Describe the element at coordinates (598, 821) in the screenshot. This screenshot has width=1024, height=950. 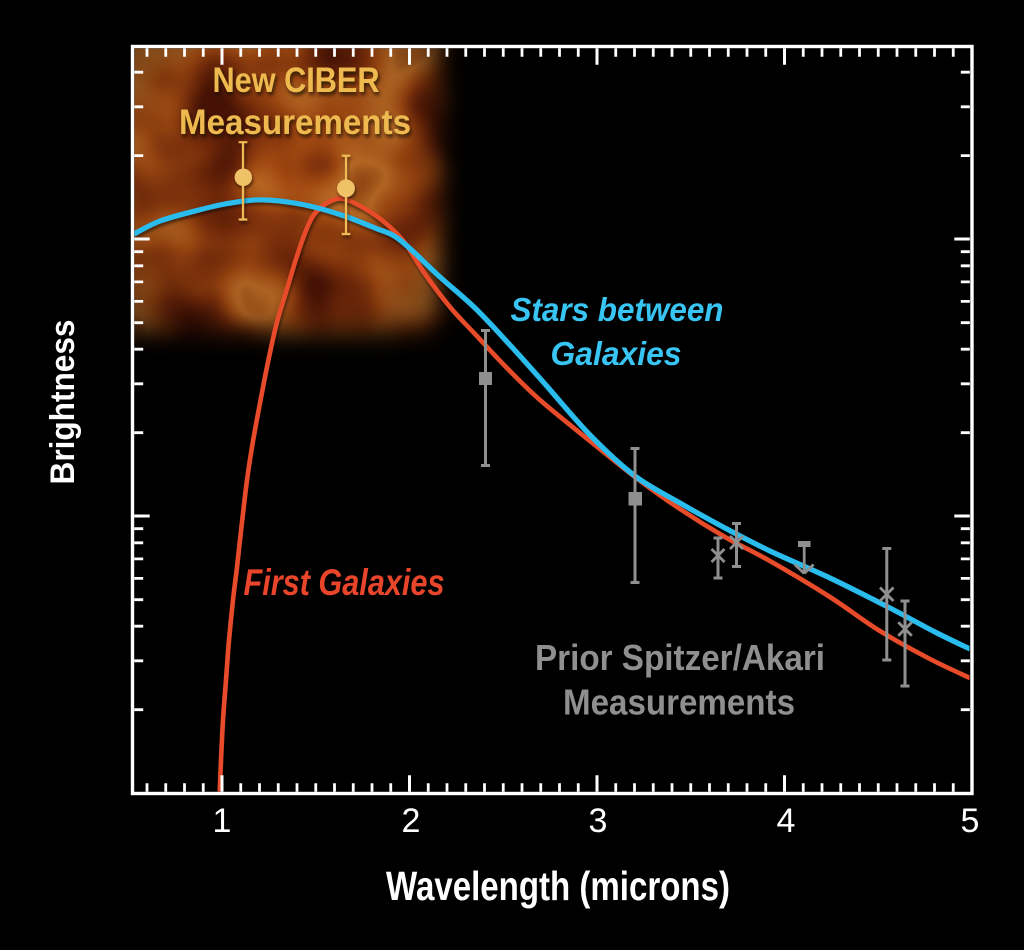
I see `svg-text: 3` at that location.